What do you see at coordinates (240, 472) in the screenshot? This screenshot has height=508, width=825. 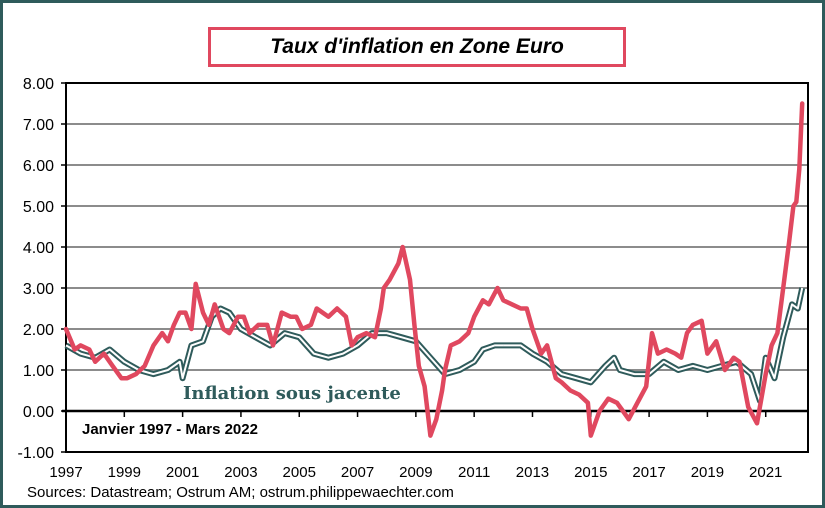 I see `x-tick-label: 2003` at bounding box center [240, 472].